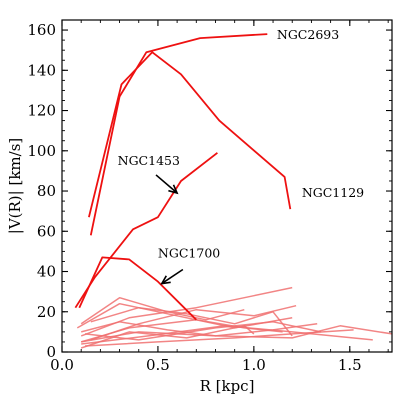 This screenshot has height=415, width=415. I want to click on x-tick-label: 1.5, so click(350, 365).